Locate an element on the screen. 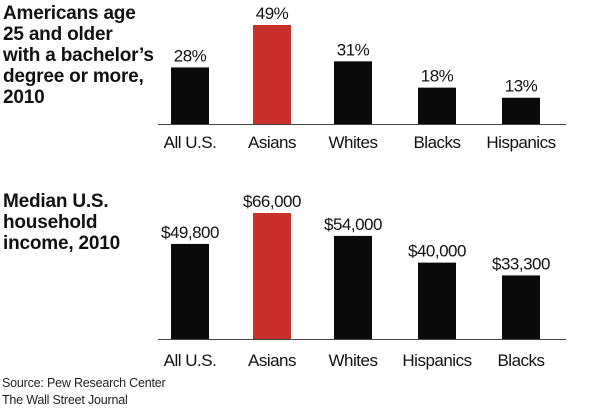 This screenshot has height=418, width=596. edu-value-label: 28% is located at coordinates (190, 55).